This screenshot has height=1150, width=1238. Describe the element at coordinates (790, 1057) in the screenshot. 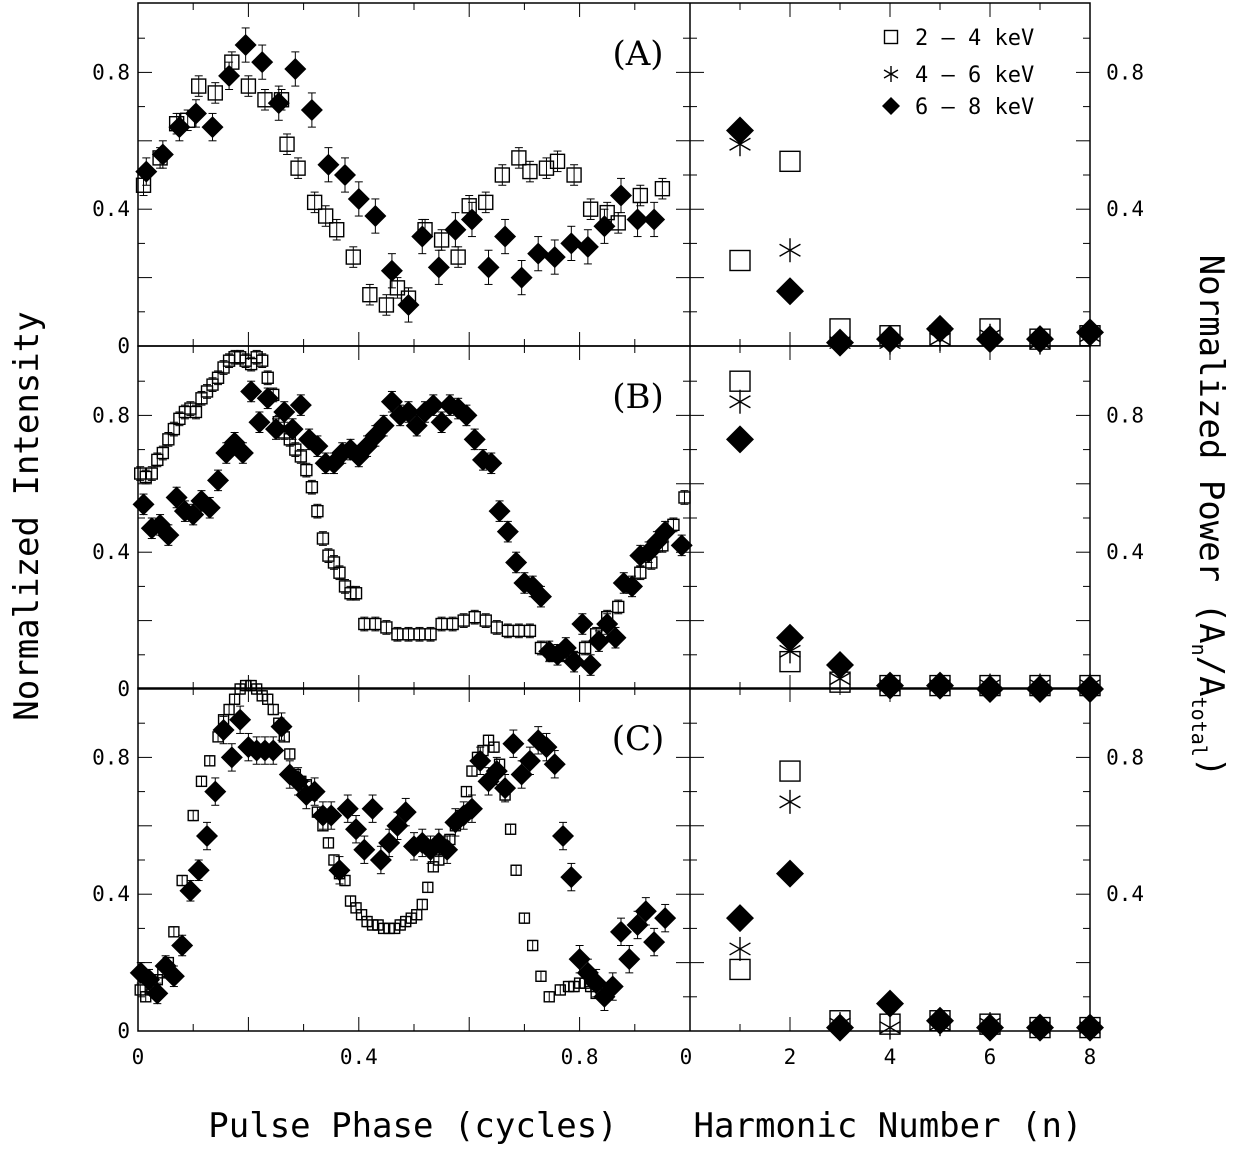

I see `right-x-tick-label: 2` at that location.